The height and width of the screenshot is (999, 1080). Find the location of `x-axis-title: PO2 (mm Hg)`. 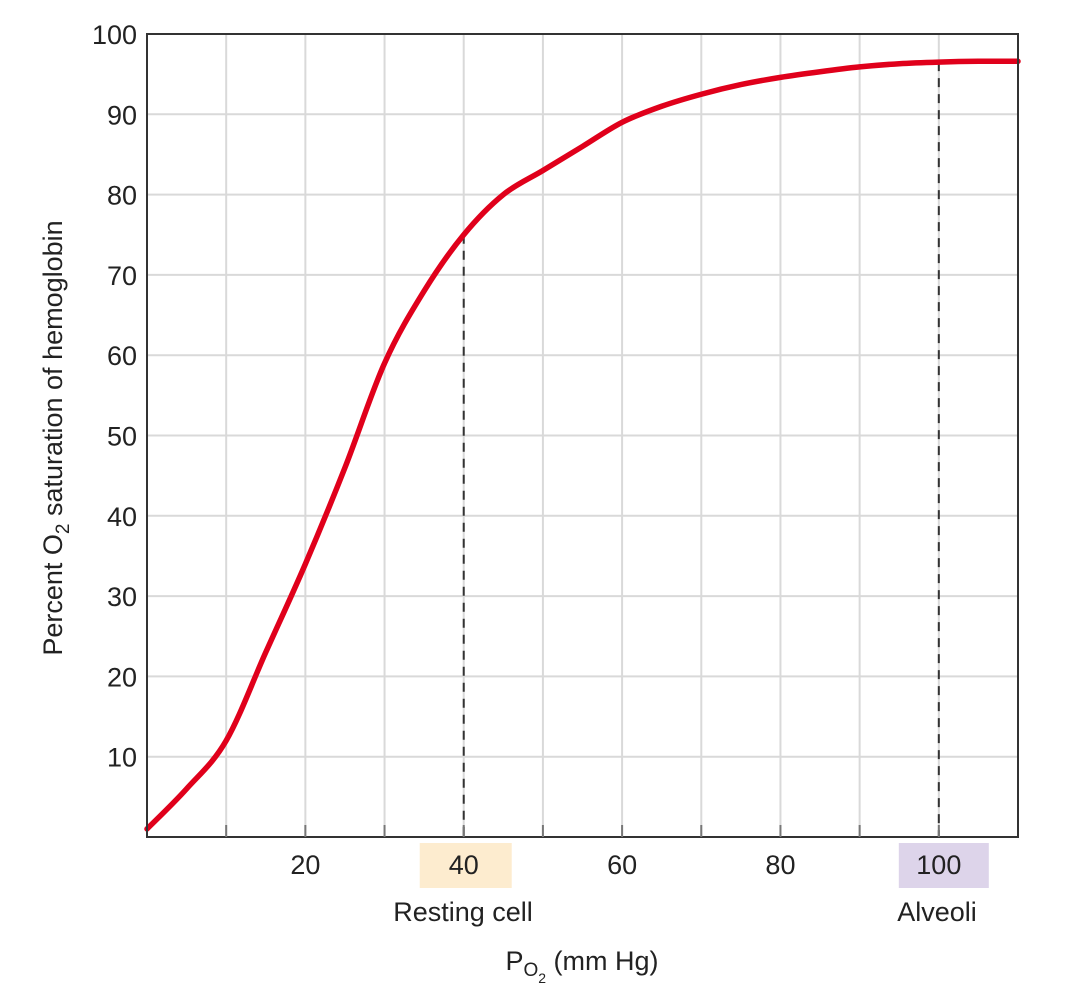

x-axis-title: PO2 (mm Hg) is located at coordinates (581, 966).